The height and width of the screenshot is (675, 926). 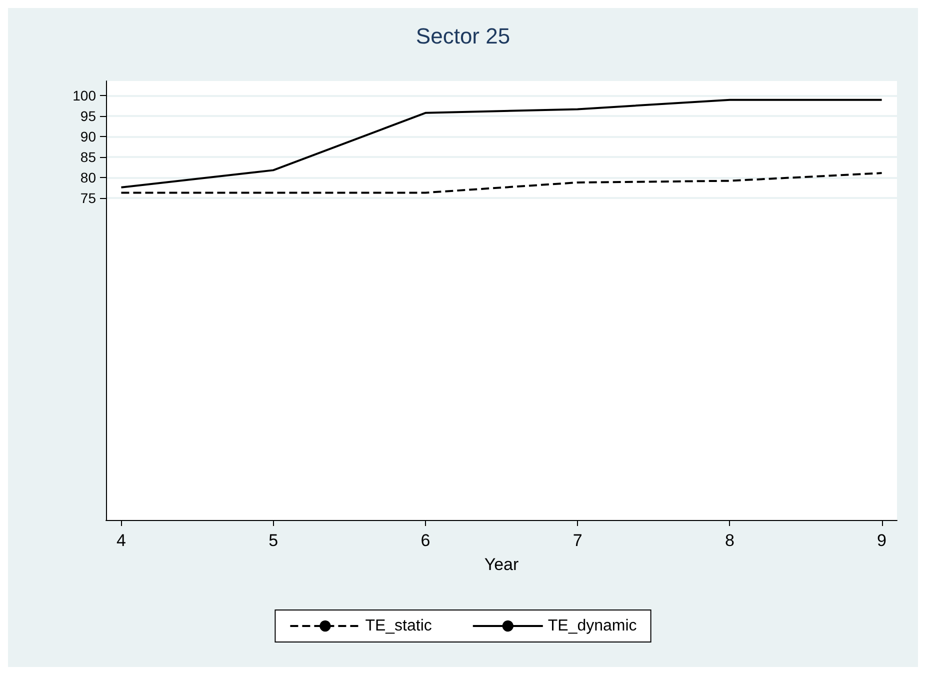 I want to click on y-tick-label: 100, so click(x=84, y=96).